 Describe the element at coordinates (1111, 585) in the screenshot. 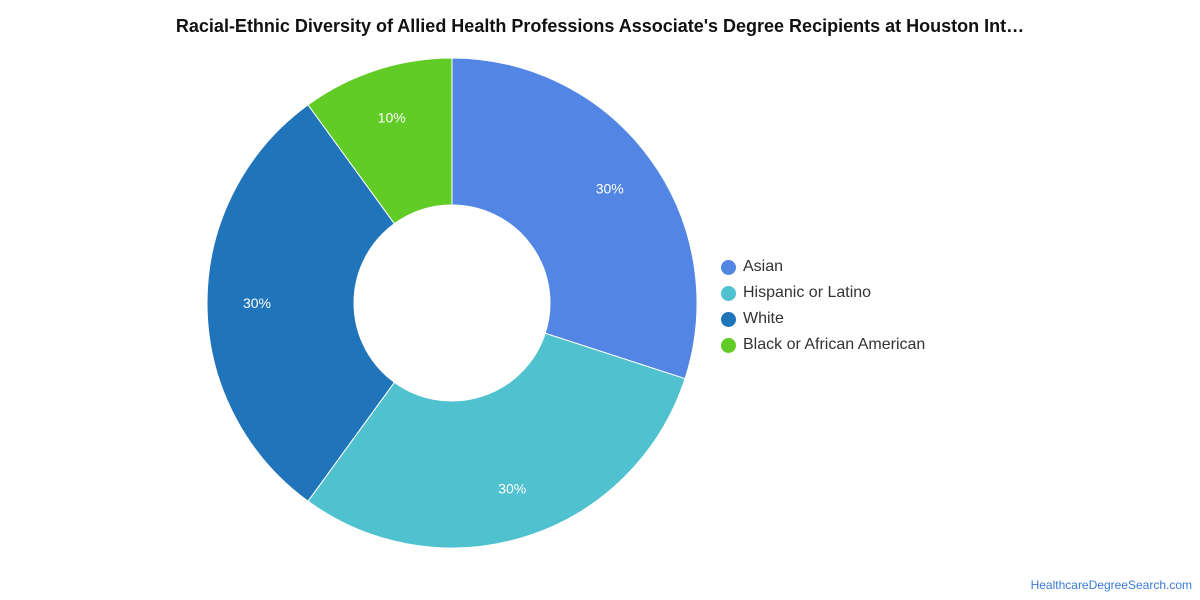

I see `source-link: HealthcareDegreeSearch.com` at that location.